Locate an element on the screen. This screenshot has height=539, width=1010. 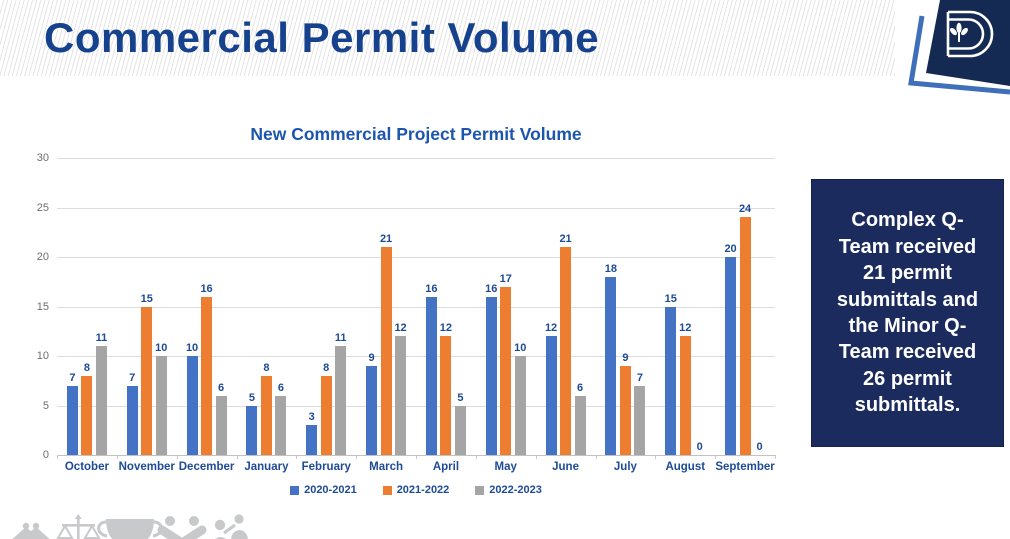
bar-group: 18 9 7 is located at coordinates (626, 306).